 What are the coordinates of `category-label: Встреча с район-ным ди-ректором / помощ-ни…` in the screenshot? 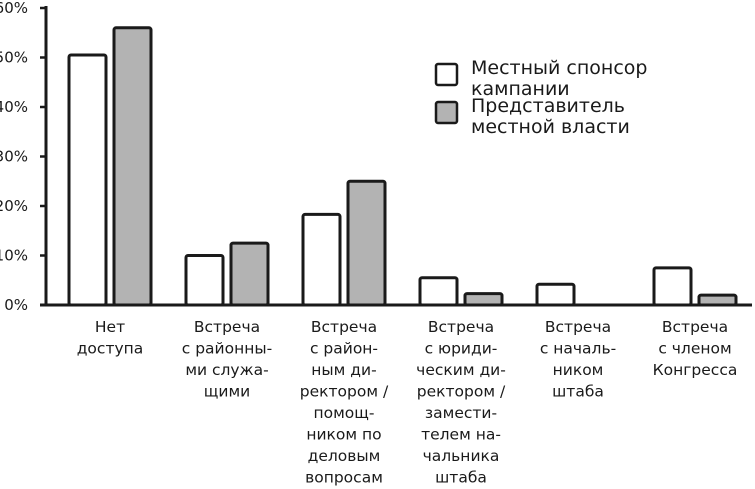 It's located at (344, 402).